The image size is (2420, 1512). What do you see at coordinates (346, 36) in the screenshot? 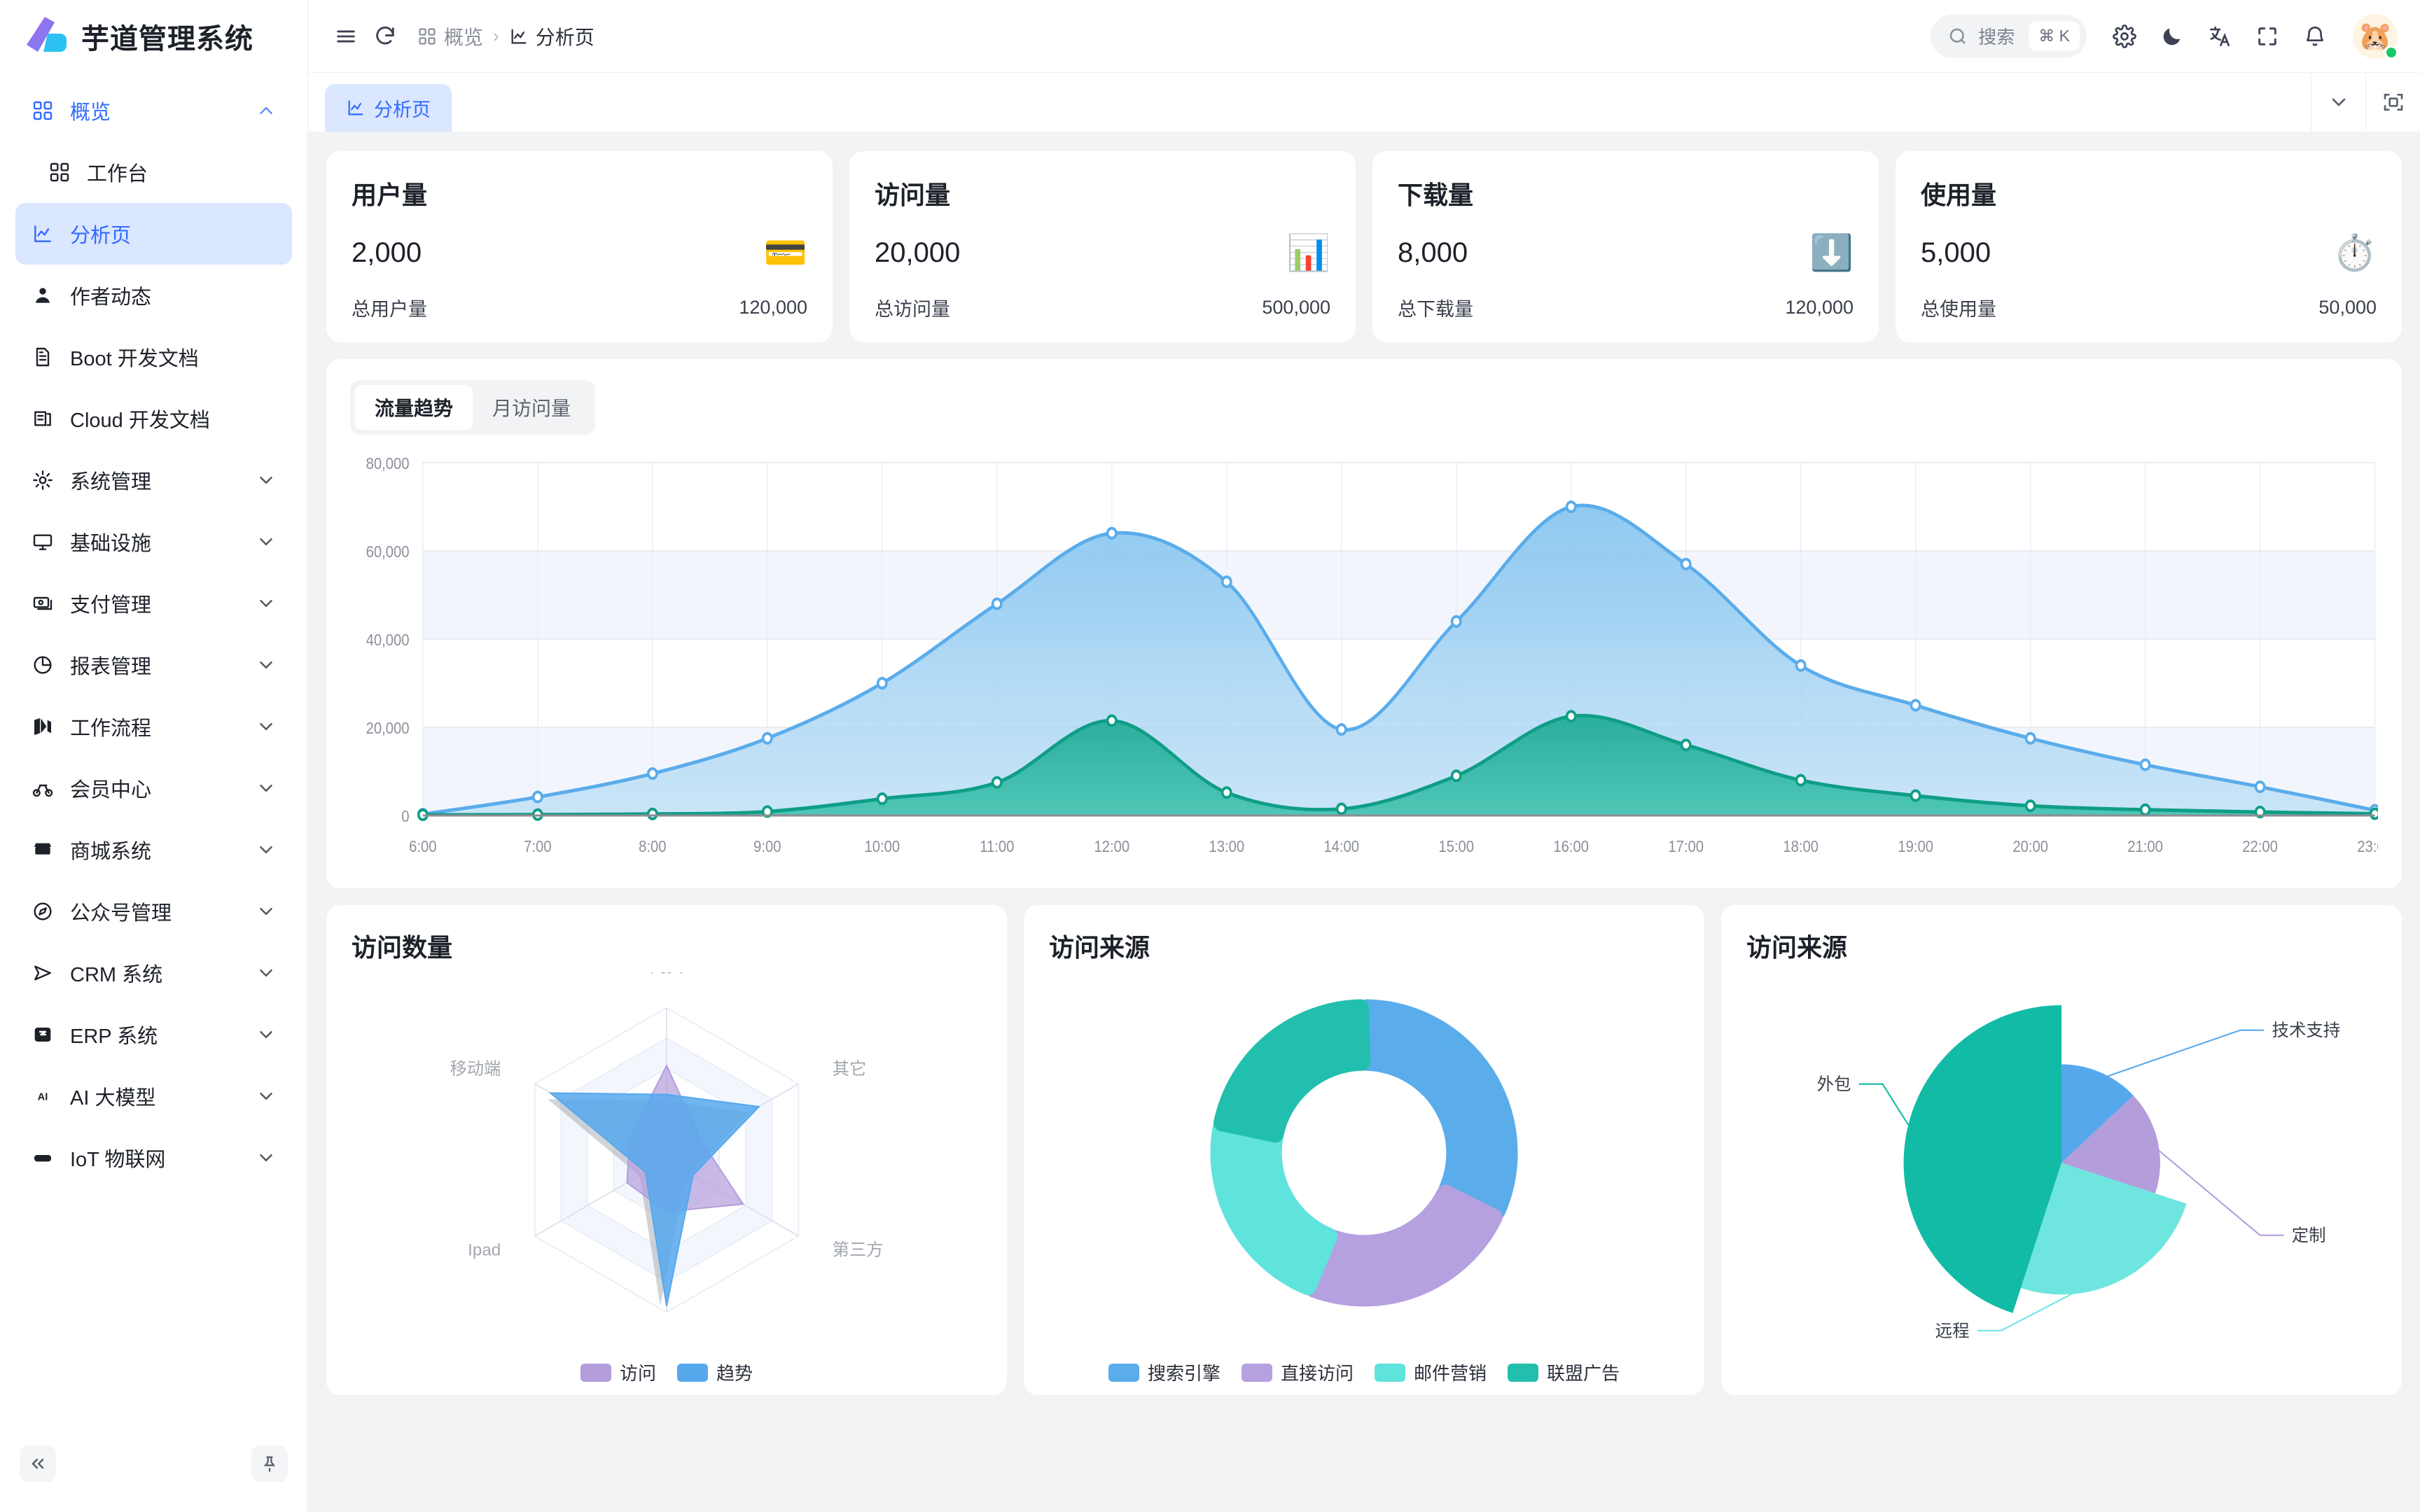
I see `hamburger-icon` at bounding box center [346, 36].